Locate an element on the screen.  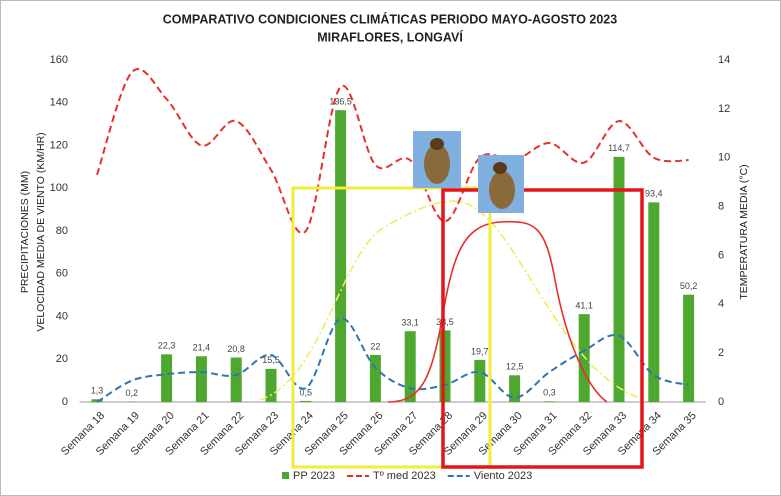
data-label: 15,5 is located at coordinates (271, 360).